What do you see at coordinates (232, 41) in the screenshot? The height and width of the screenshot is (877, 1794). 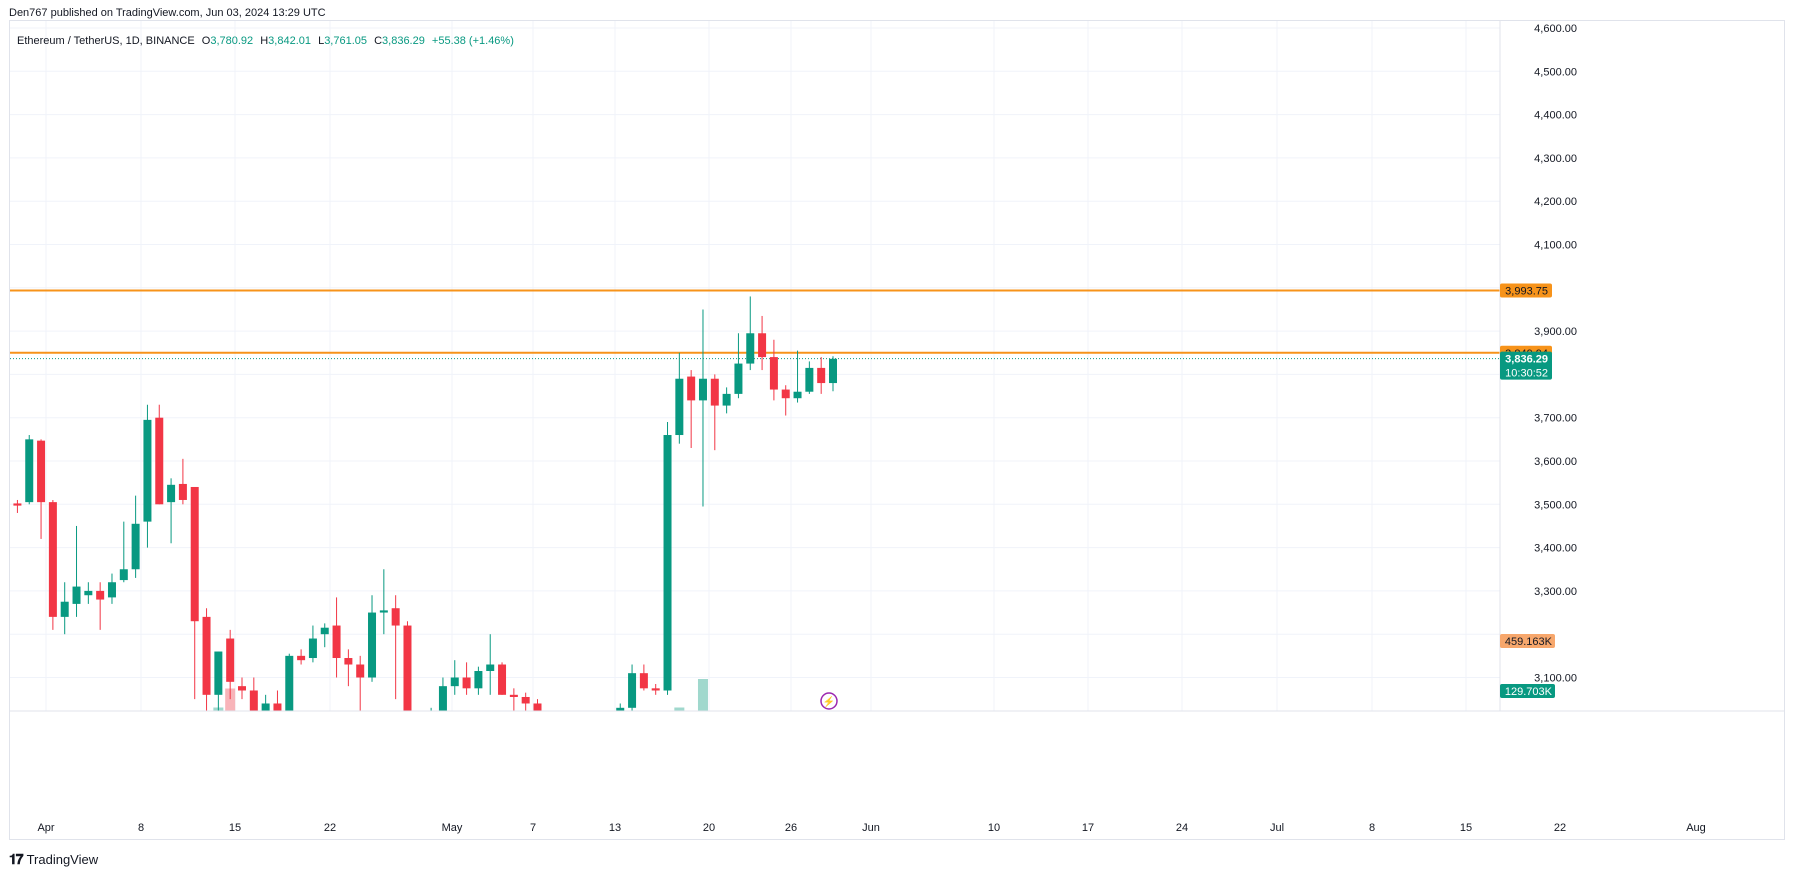 I see `open-value: 3,780.92` at bounding box center [232, 41].